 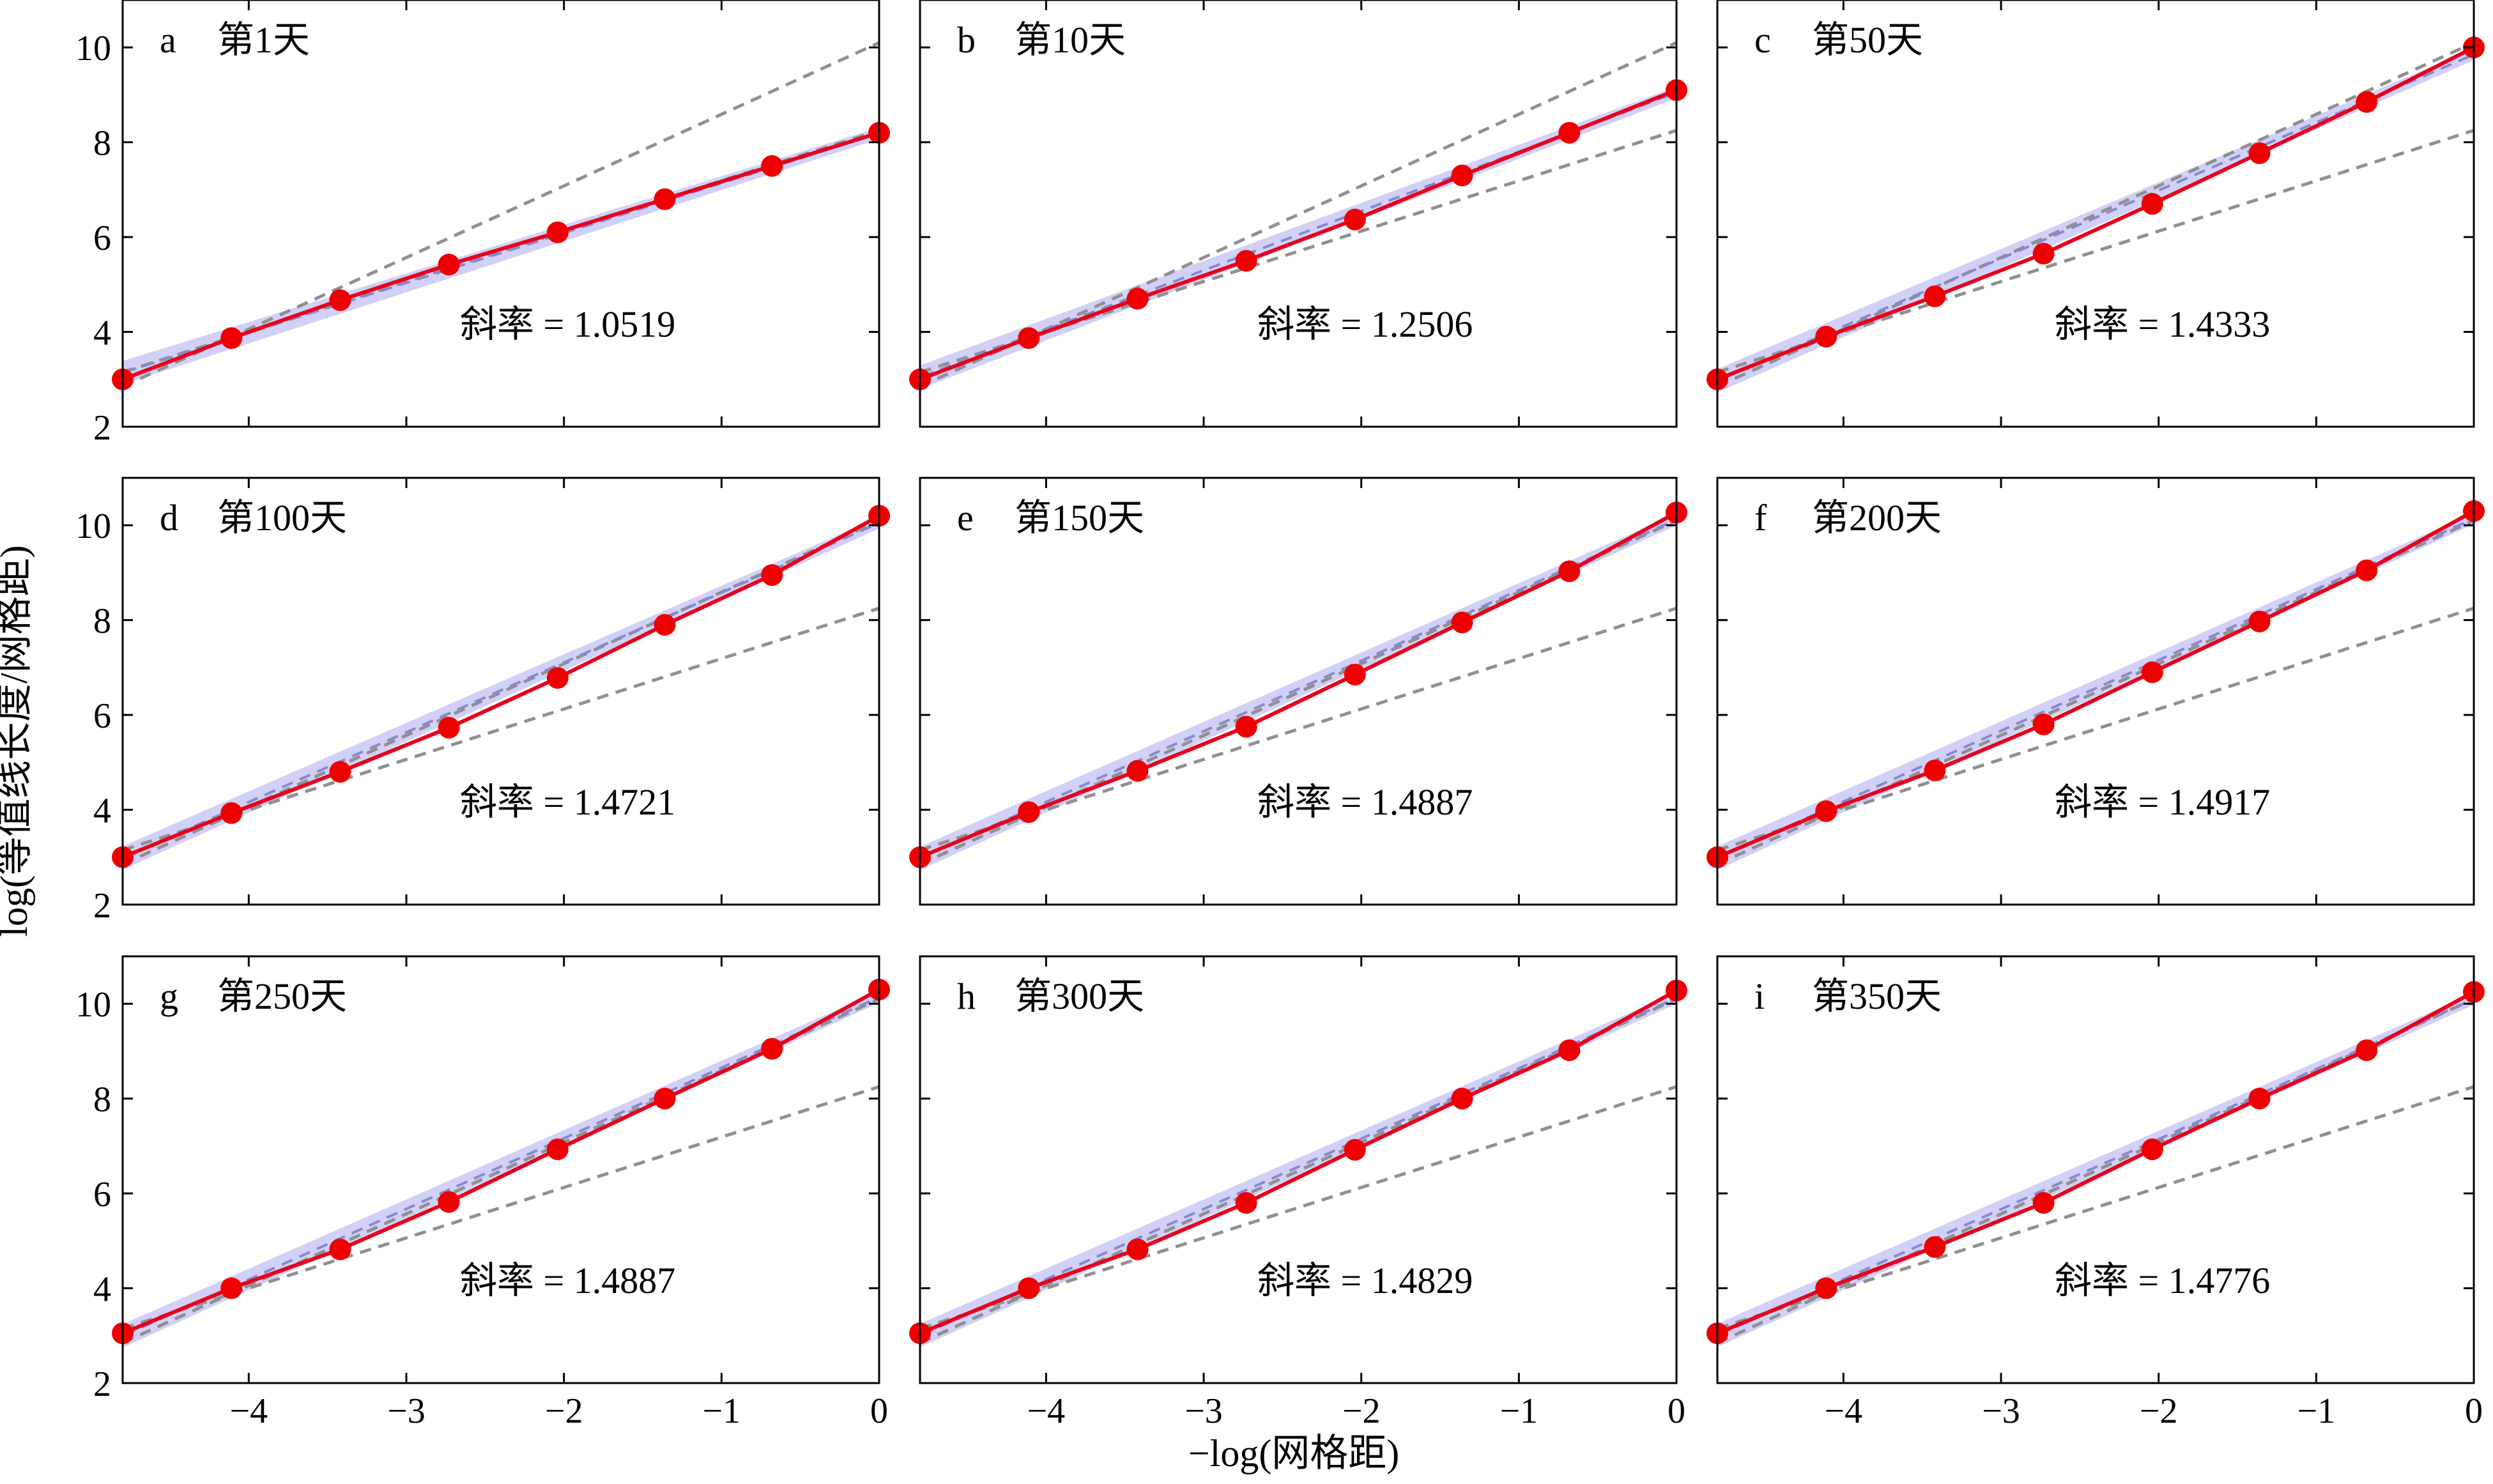 What do you see at coordinates (1877, 996) in the screenshot?
I see `panel-title: 第350天` at bounding box center [1877, 996].